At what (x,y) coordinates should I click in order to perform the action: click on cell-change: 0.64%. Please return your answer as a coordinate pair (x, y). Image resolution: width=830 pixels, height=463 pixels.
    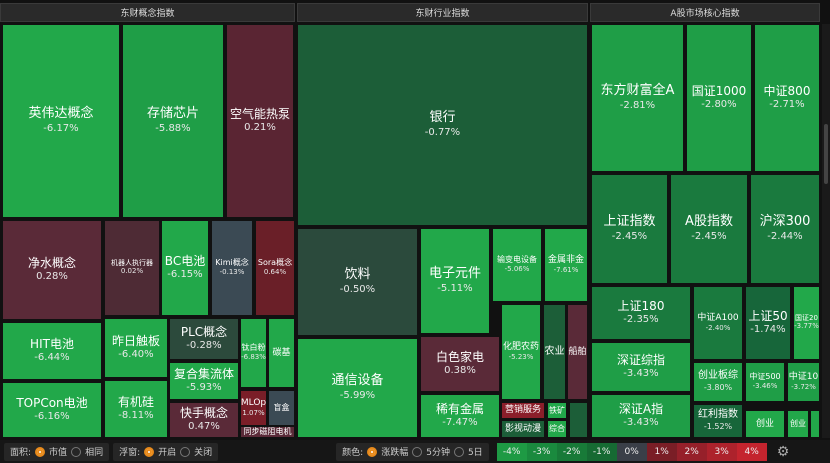
    Looking at the image, I should click on (275, 271).